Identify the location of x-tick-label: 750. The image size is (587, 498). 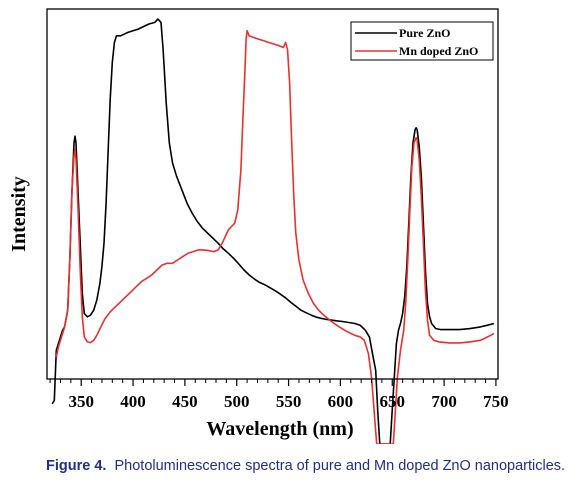
(496, 401).